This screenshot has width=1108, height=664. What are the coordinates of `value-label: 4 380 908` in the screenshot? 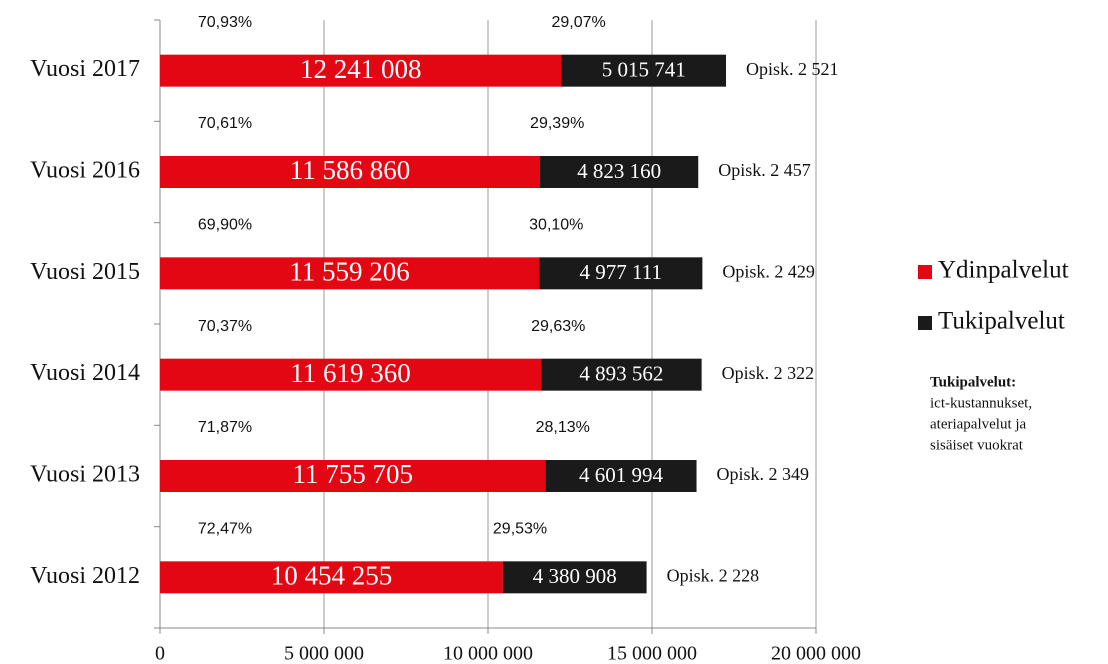 It's located at (575, 576).